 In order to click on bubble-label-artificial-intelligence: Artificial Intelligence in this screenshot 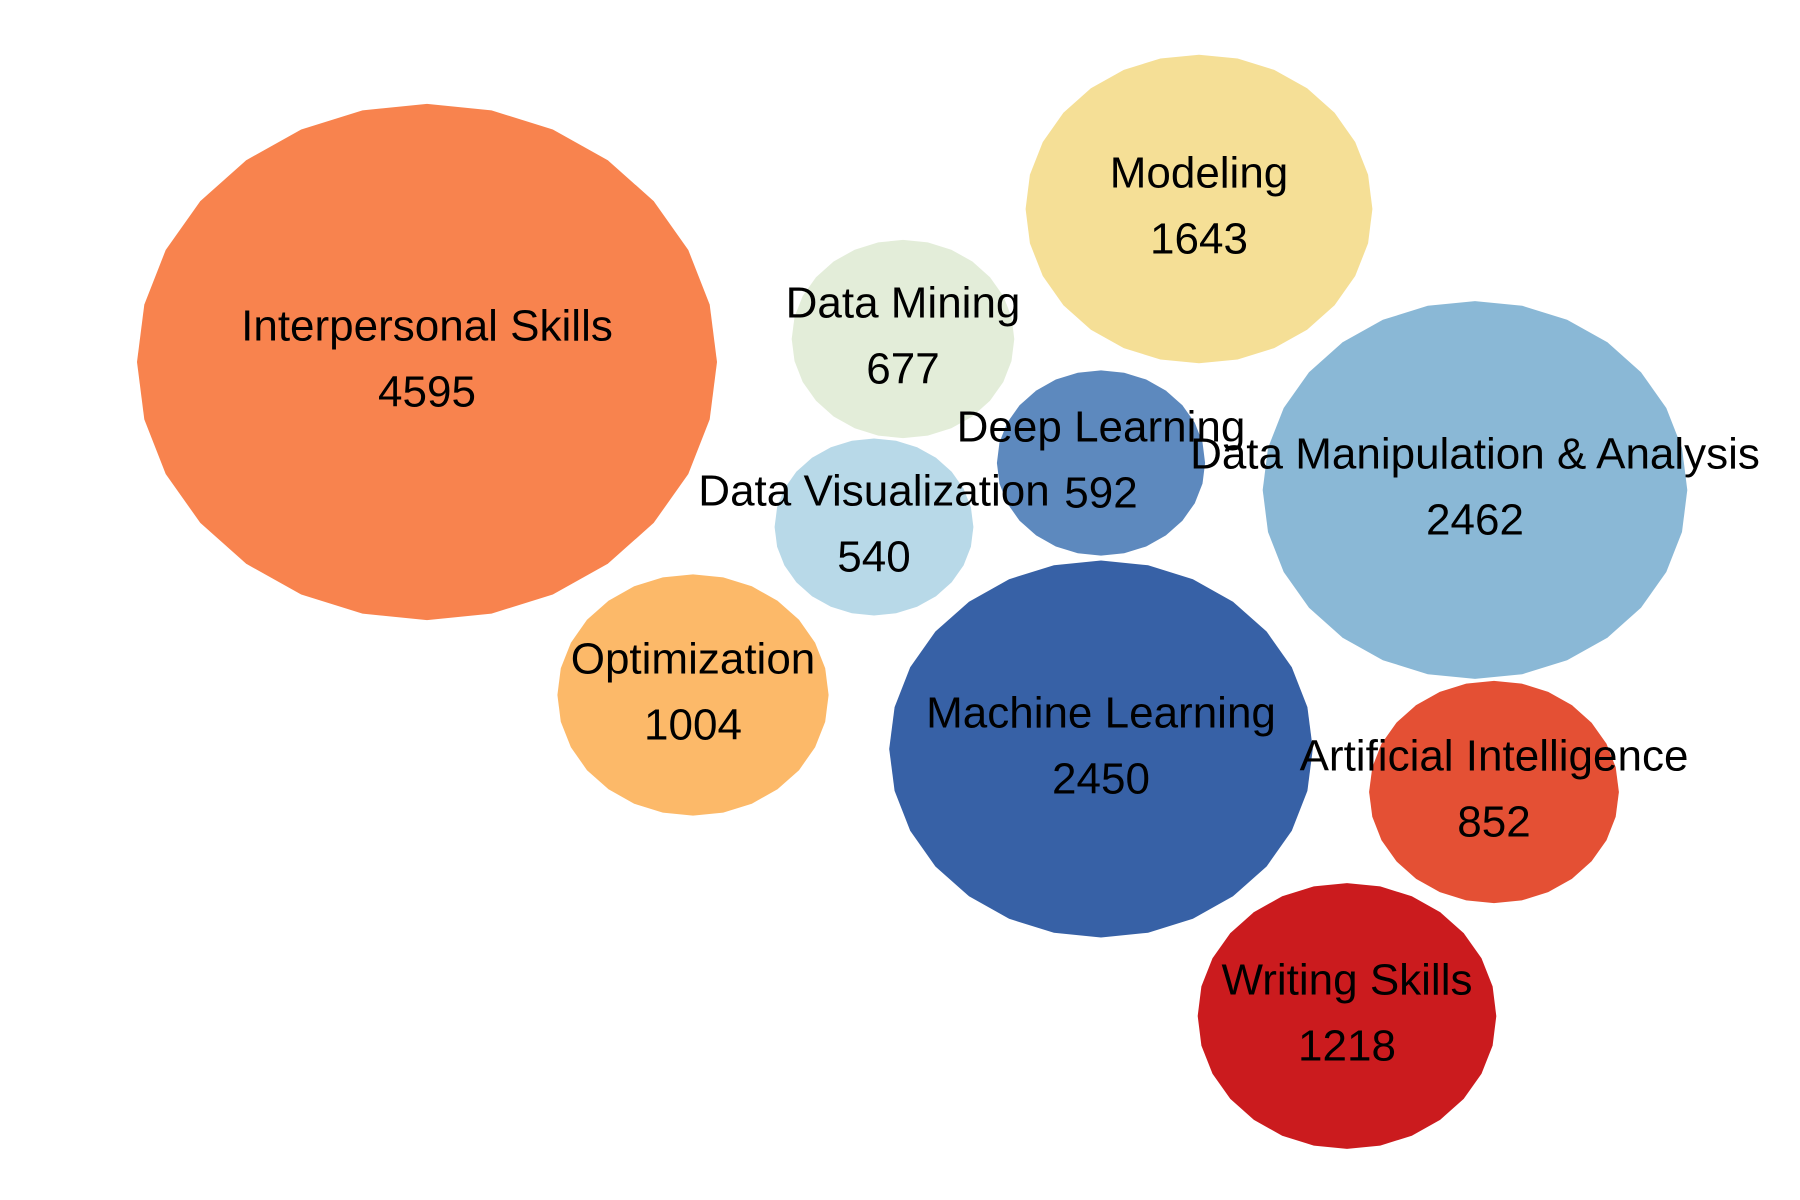, I will do `click(1494, 756)`.